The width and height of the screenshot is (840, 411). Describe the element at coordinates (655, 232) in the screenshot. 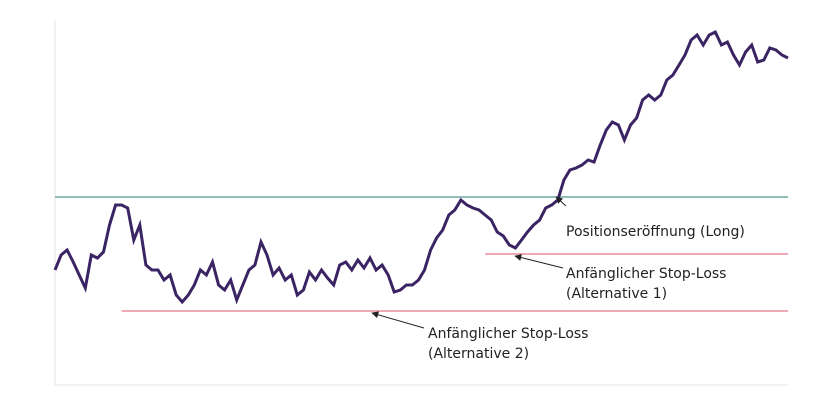

I see `annotation-text: Positionseröffnung (Long)` at that location.